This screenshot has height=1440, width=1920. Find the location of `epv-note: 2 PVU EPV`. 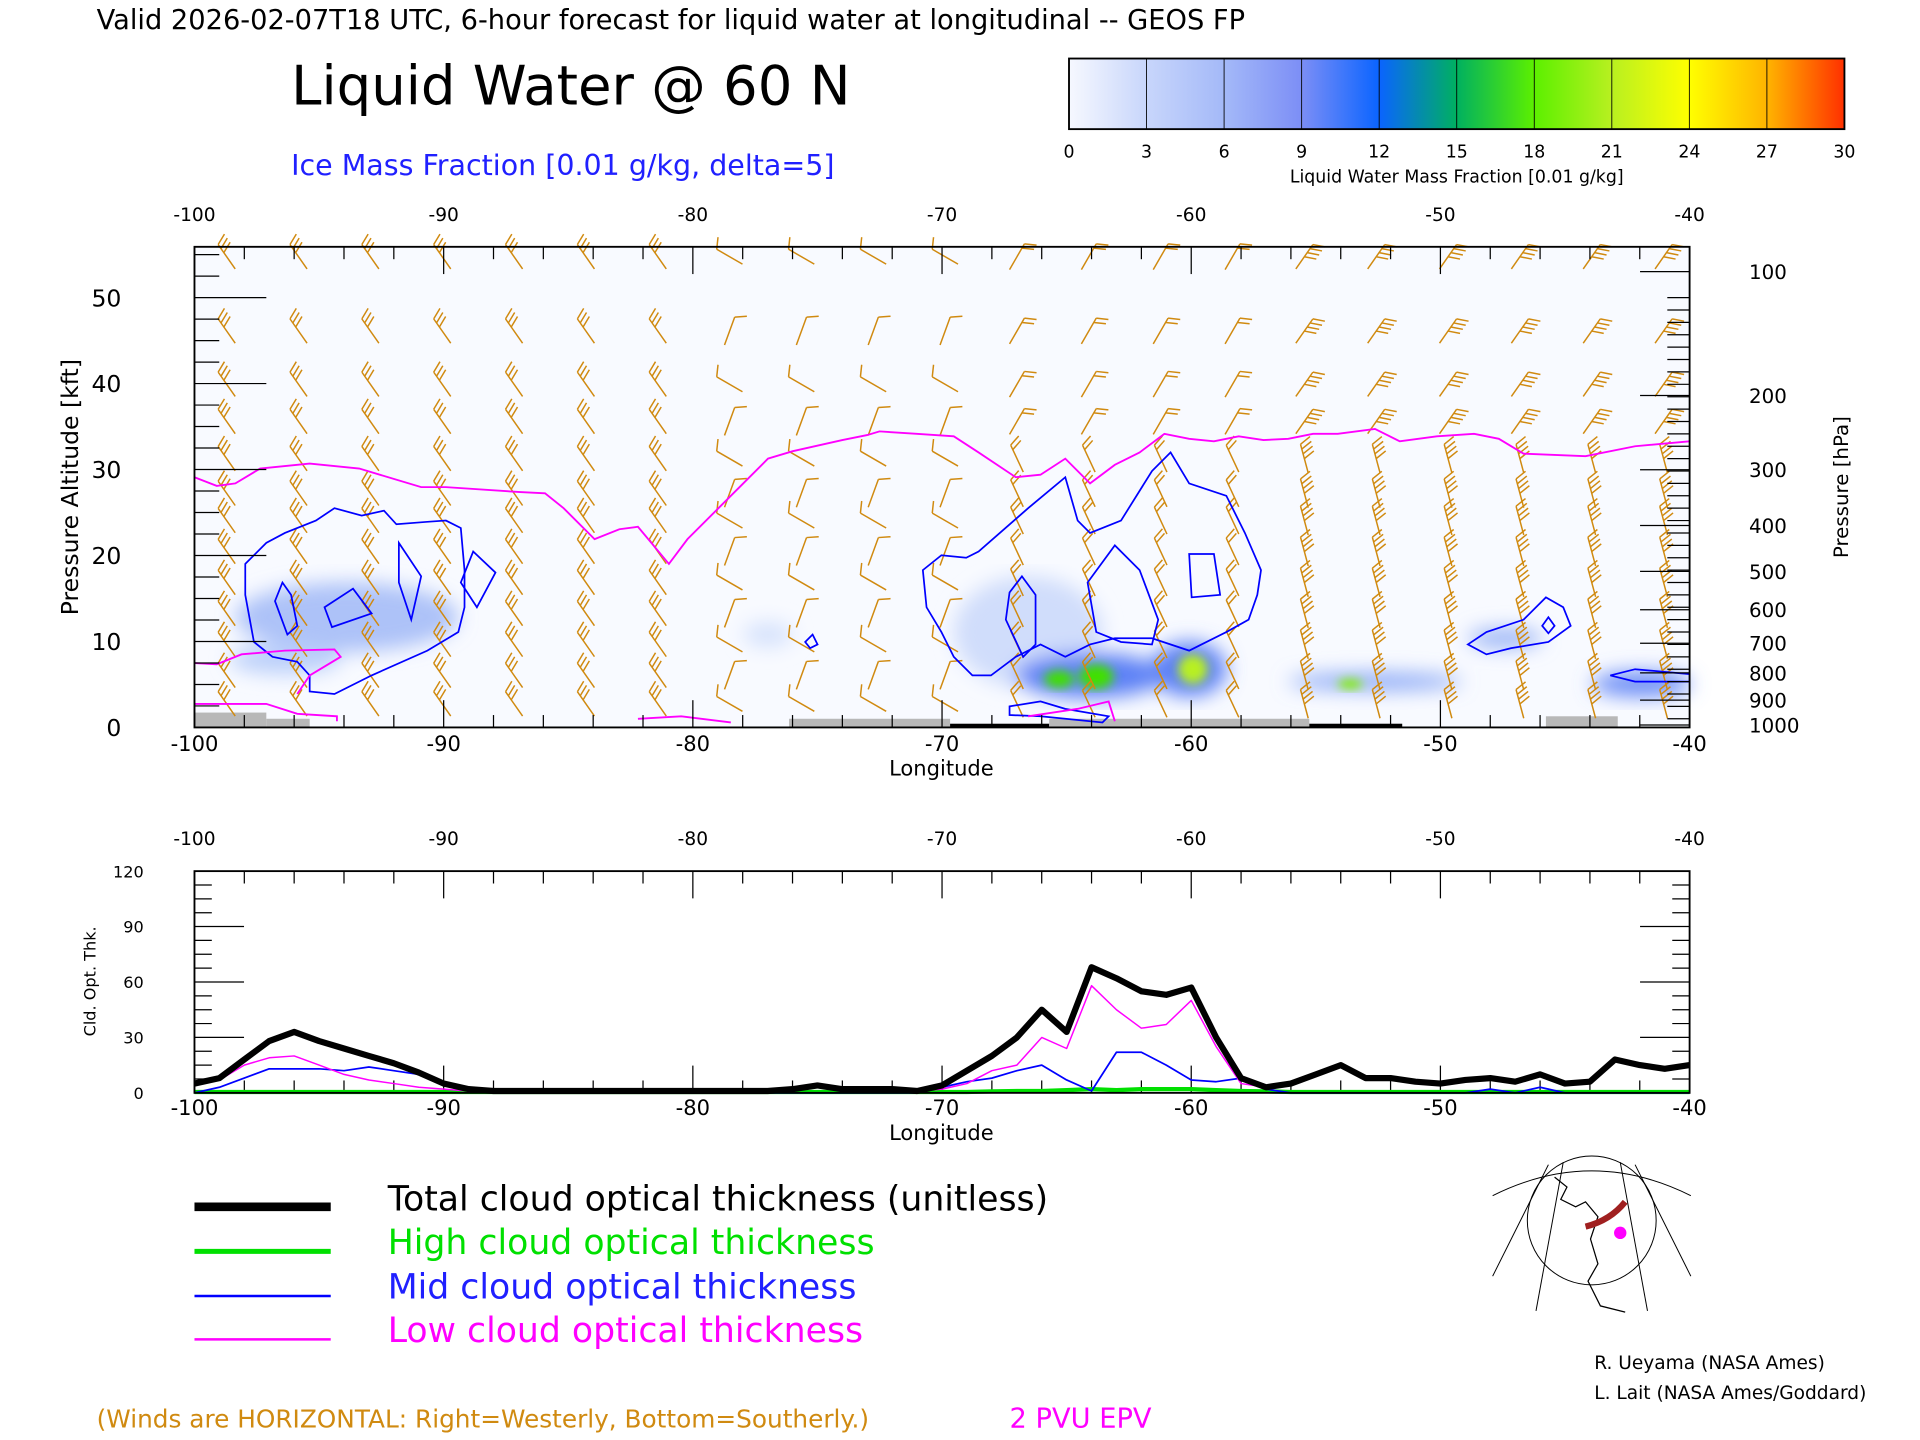

epv-note: 2 PVU EPV is located at coordinates (1081, 1418).